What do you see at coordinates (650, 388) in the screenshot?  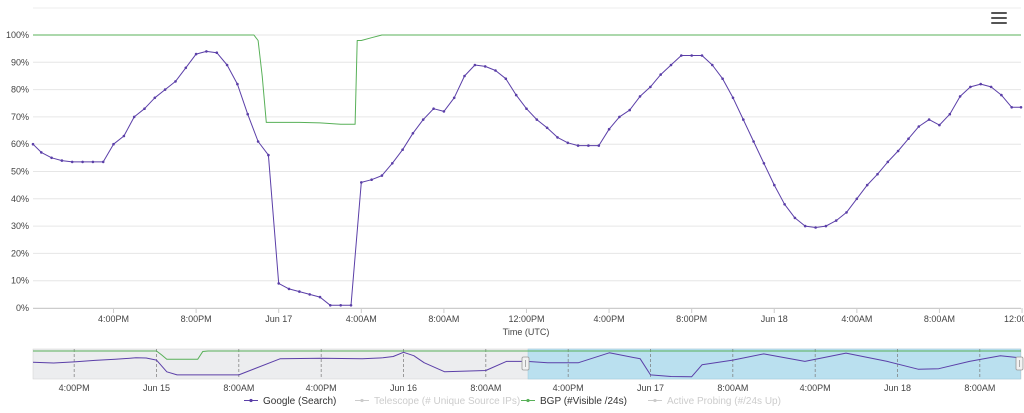 I see `navigator-x-tick-label: Jun 17` at bounding box center [650, 388].